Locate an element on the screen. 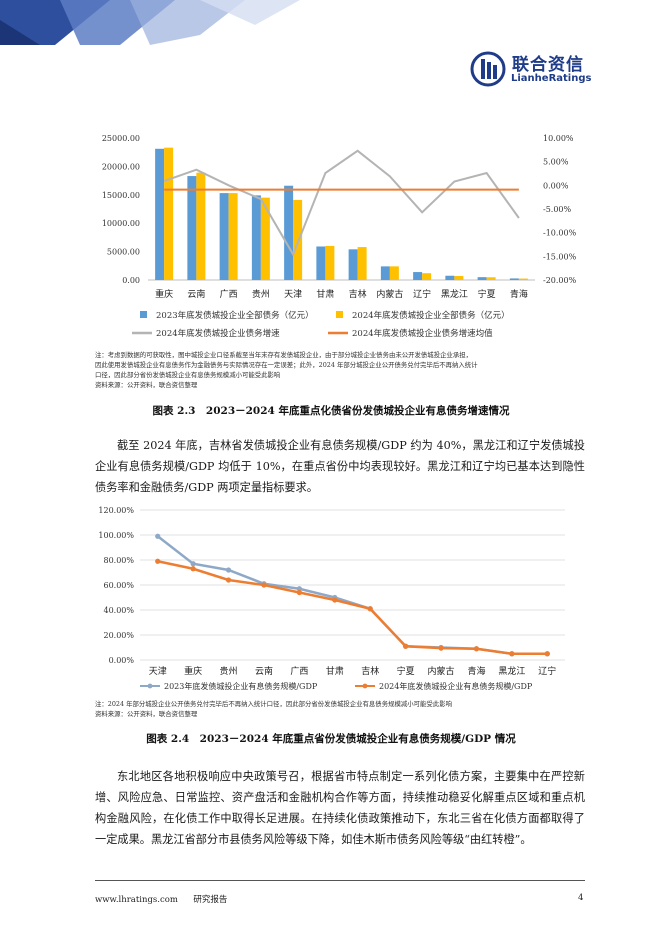 This screenshot has width=662, height=936. y-tick-label: 60.00% is located at coordinates (118, 585).